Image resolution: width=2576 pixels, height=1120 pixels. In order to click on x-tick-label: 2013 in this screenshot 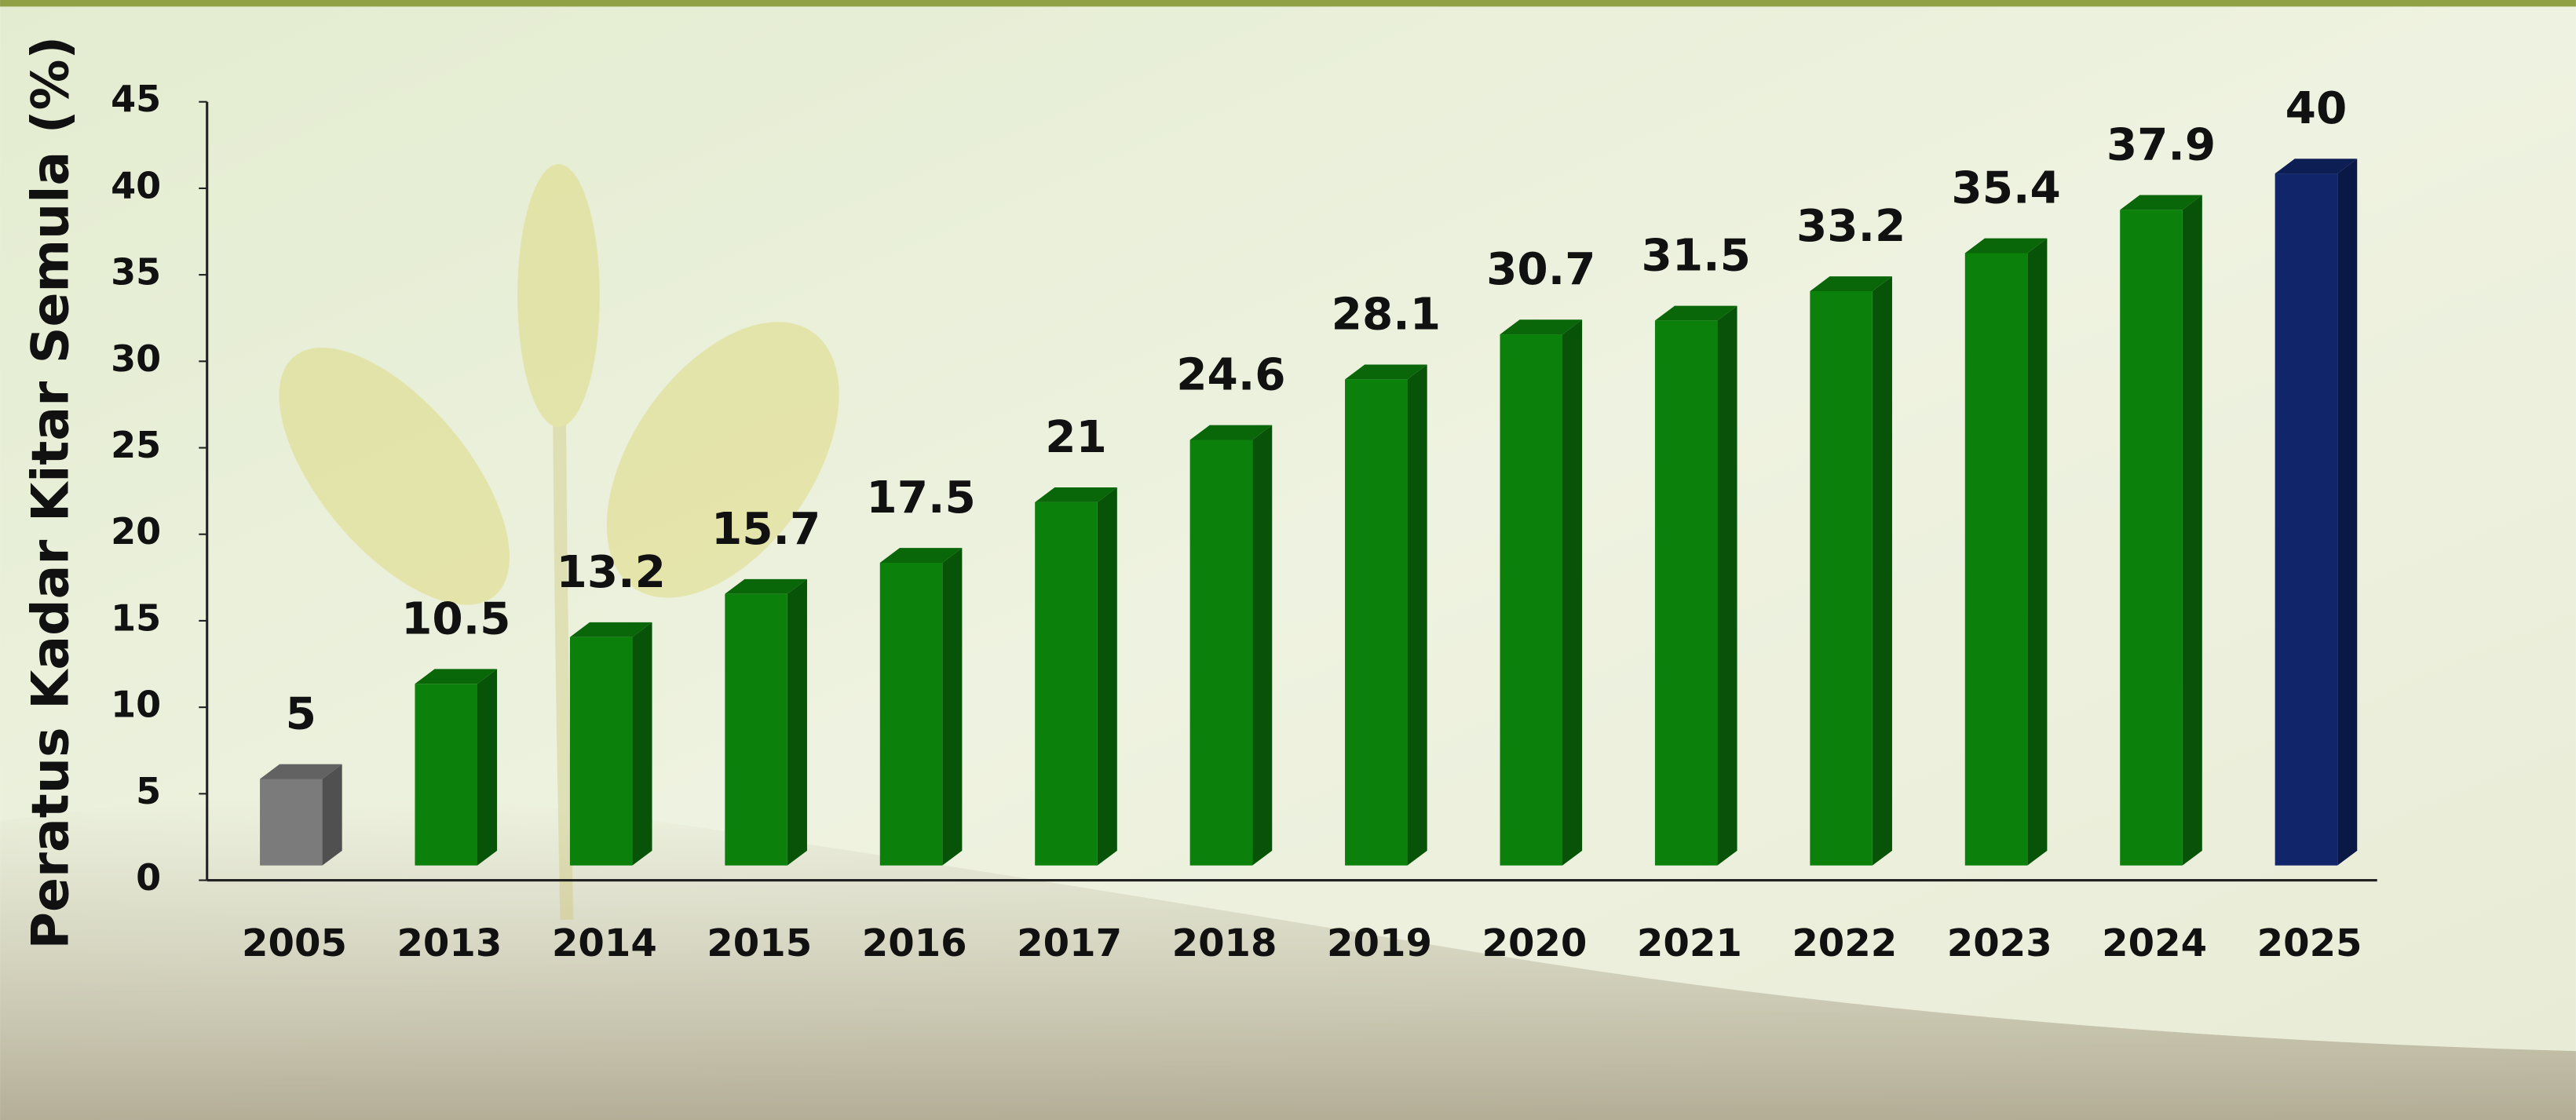, I will do `click(449, 943)`.